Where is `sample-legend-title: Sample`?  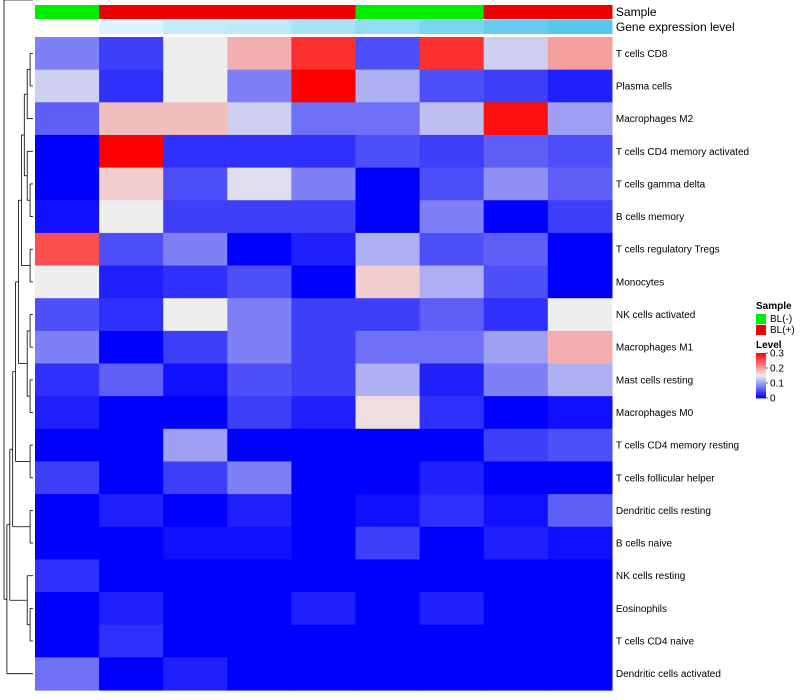
sample-legend-title: Sample is located at coordinates (774, 306).